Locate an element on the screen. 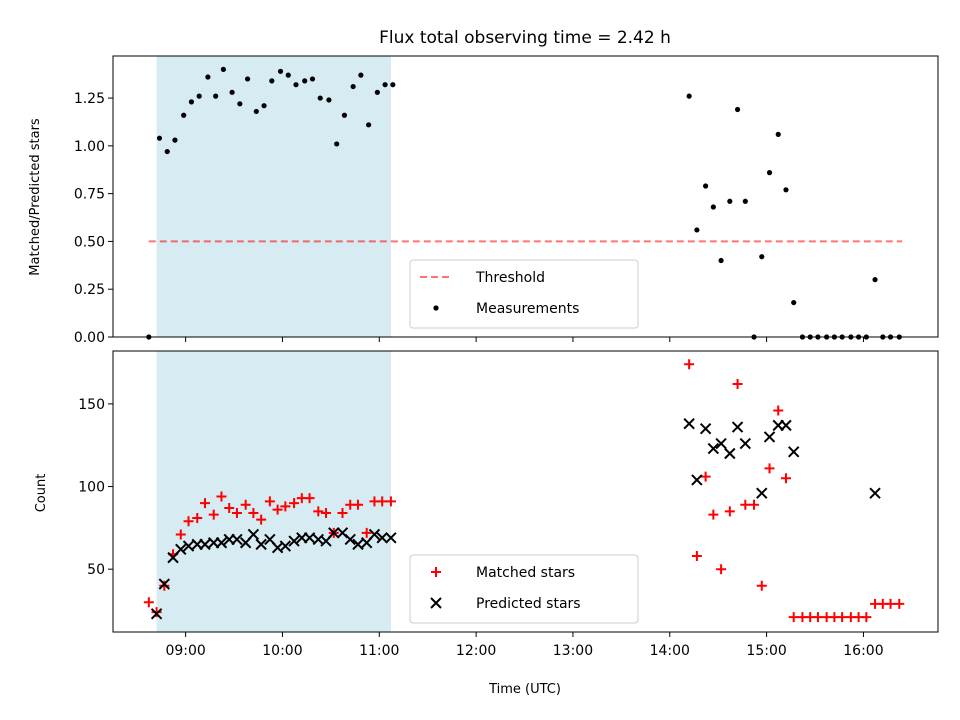 This screenshot has width=960, height=720. legend-label: Matched stars is located at coordinates (525, 573).